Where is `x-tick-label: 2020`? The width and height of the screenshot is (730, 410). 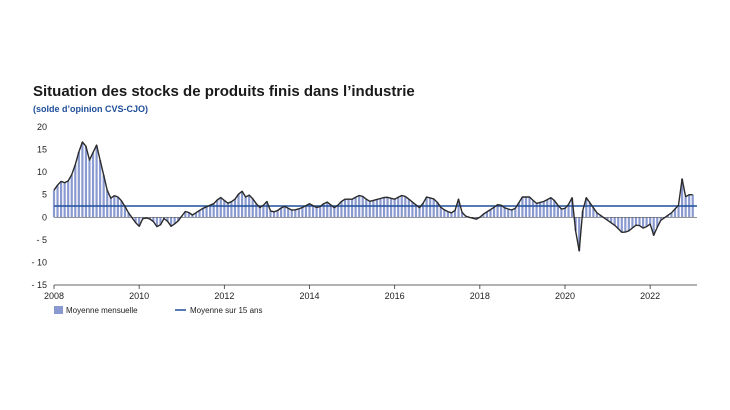 x-tick-label: 2020 is located at coordinates (565, 296).